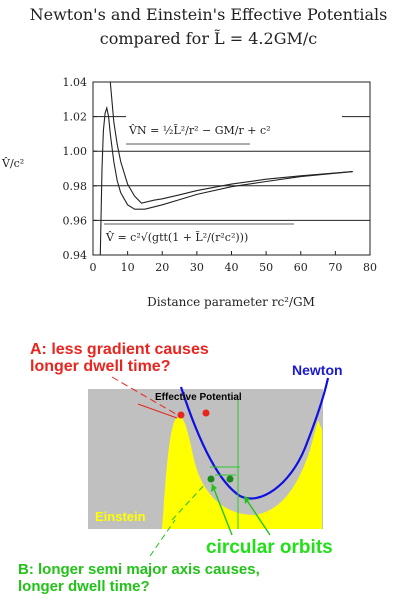 The image size is (417, 600). I want to click on x-axis-ticks: 0 10 20 30 40 50 60 70 80, so click(233, 262).